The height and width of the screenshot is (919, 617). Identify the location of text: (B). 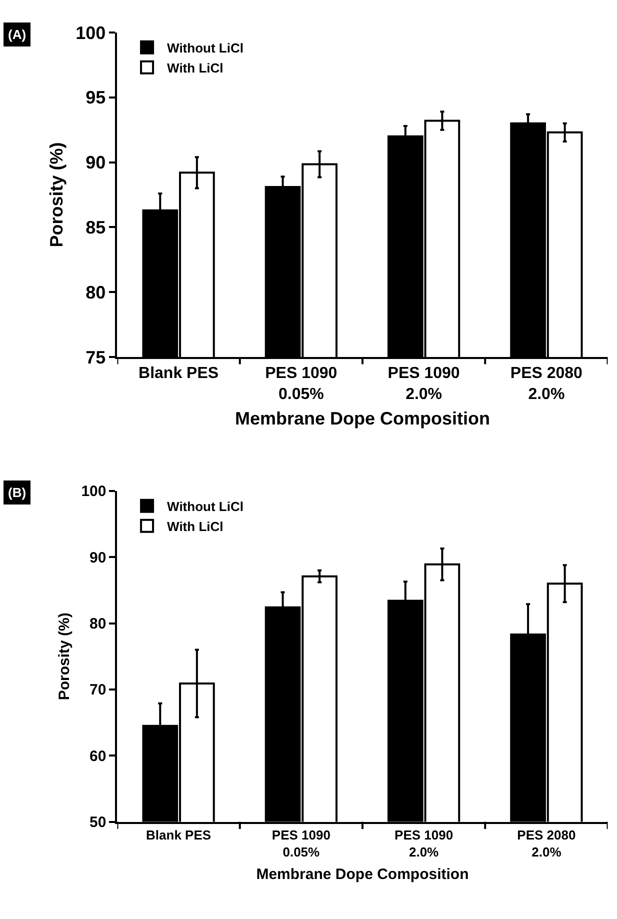
(17, 492).